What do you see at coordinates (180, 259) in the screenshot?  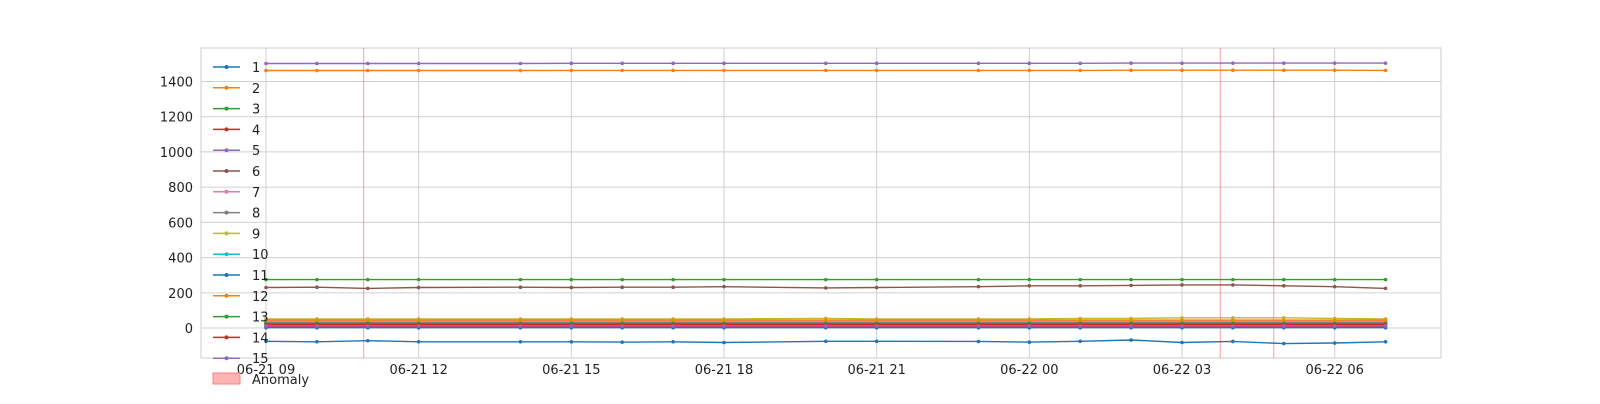 I see `y-tick-label: 400` at bounding box center [180, 259].